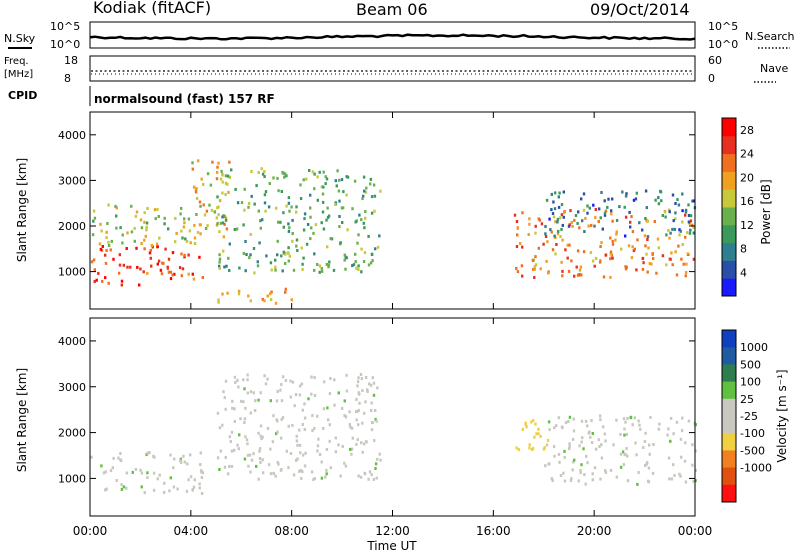 The height and width of the screenshot is (558, 800). Describe the element at coordinates (72, 387) in the screenshot. I see `y-tick-label: 3000` at that location.